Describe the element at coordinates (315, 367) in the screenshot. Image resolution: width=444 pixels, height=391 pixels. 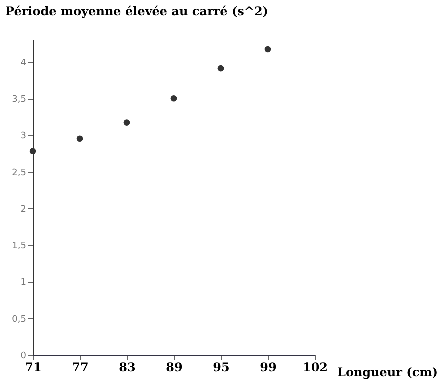
I see `x-tick-label: 102` at that location.